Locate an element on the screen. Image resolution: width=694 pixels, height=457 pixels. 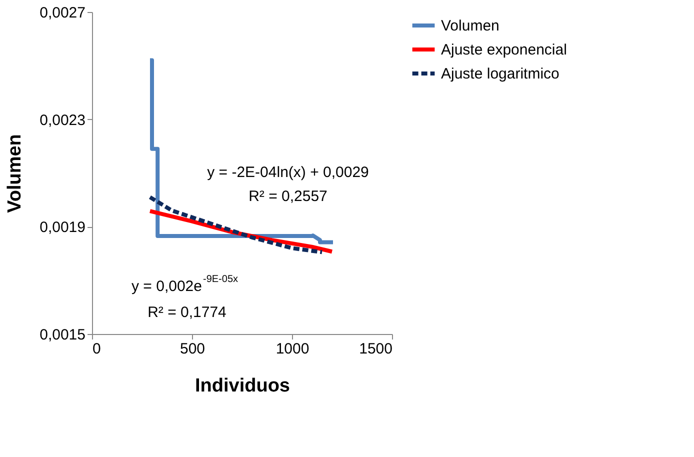
legend-label: Ajuste logaritmico is located at coordinates (500, 74).